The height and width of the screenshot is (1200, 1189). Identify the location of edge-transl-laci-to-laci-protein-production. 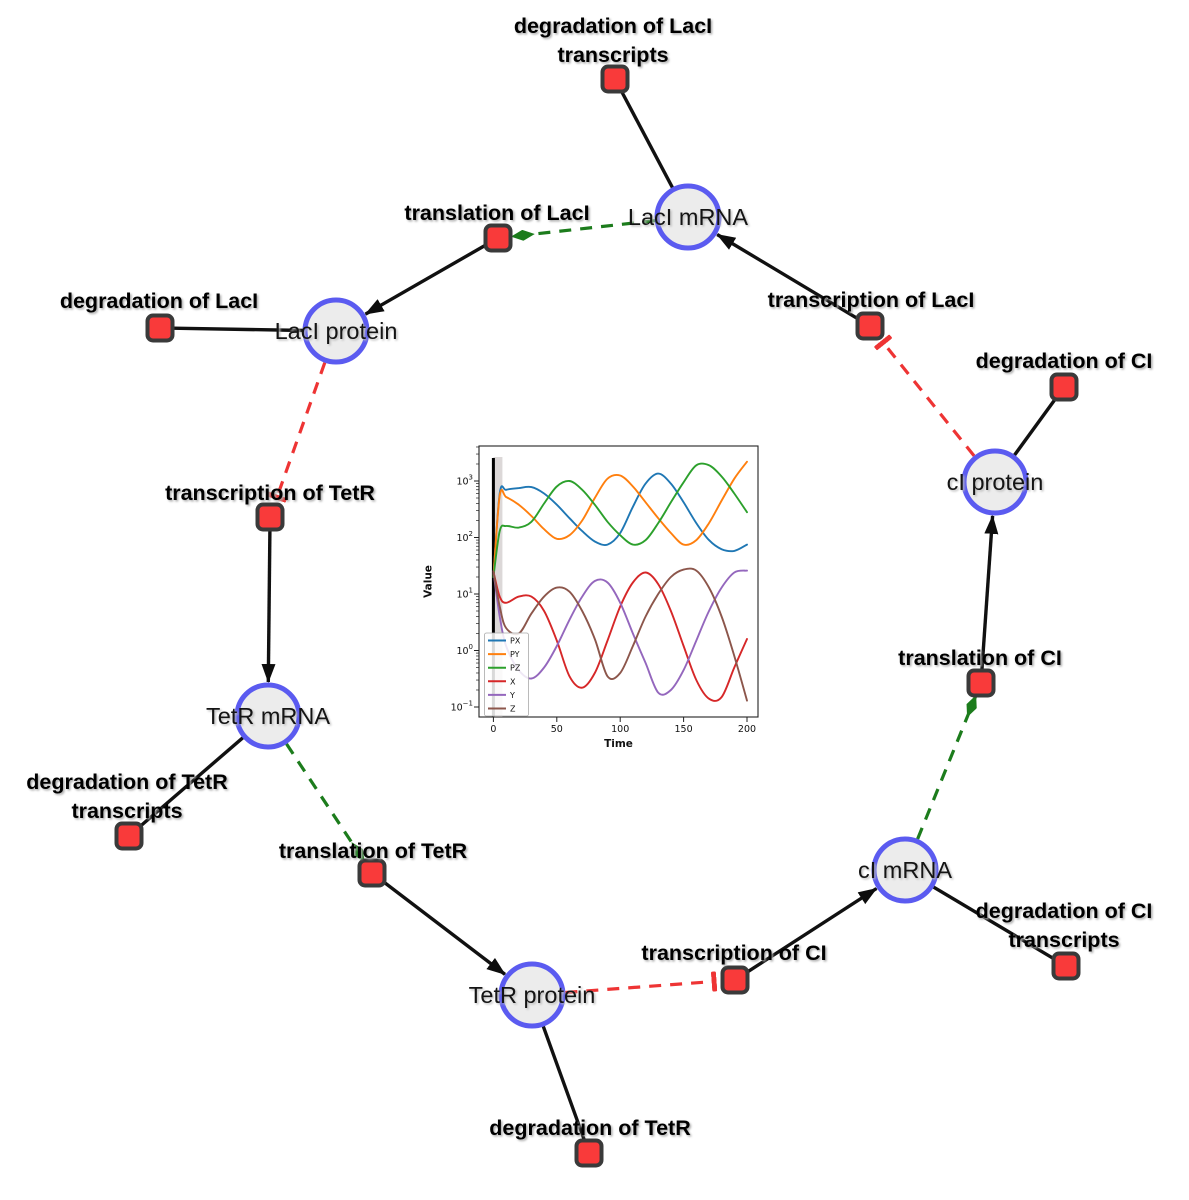
(426, 279).